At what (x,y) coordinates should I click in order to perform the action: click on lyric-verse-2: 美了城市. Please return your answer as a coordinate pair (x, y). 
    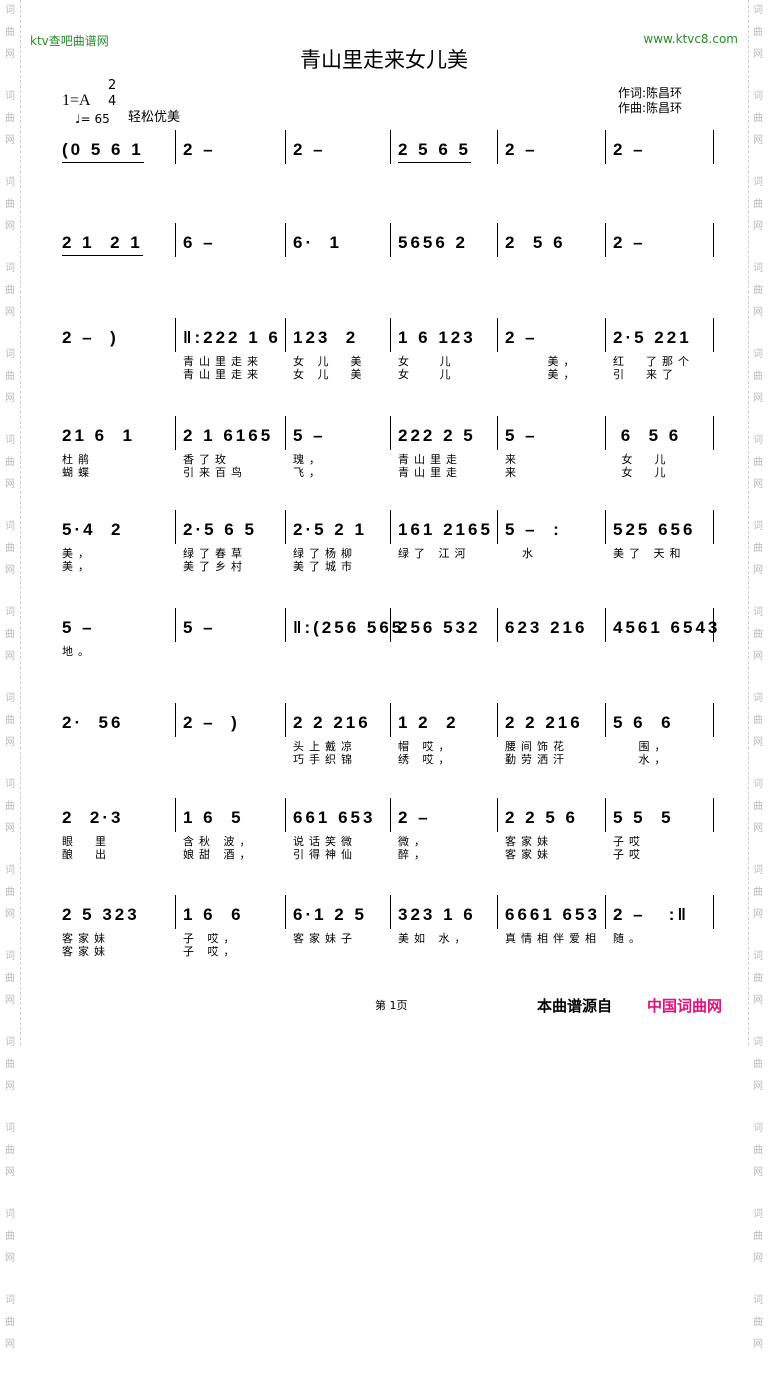
    Looking at the image, I should click on (325, 566).